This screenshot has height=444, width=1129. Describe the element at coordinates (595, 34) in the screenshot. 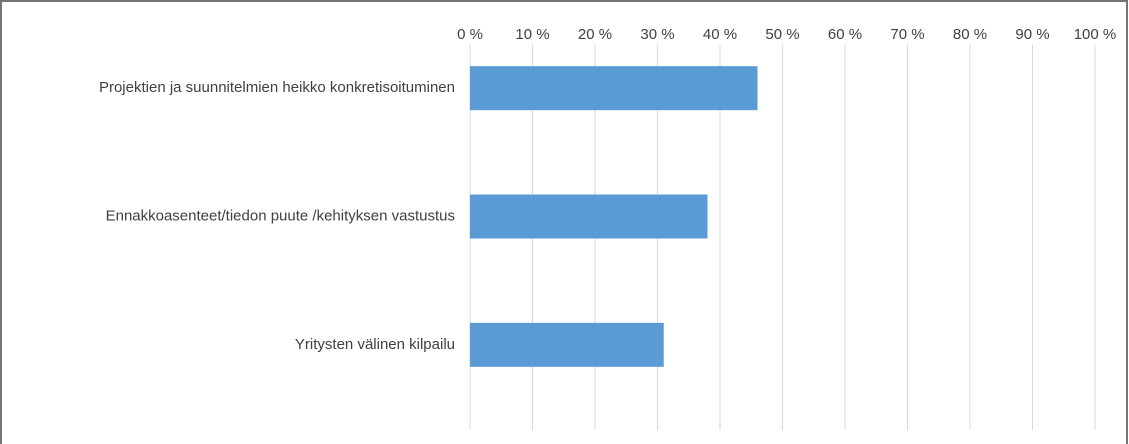

I see `x-tick-label: 20 %` at that location.